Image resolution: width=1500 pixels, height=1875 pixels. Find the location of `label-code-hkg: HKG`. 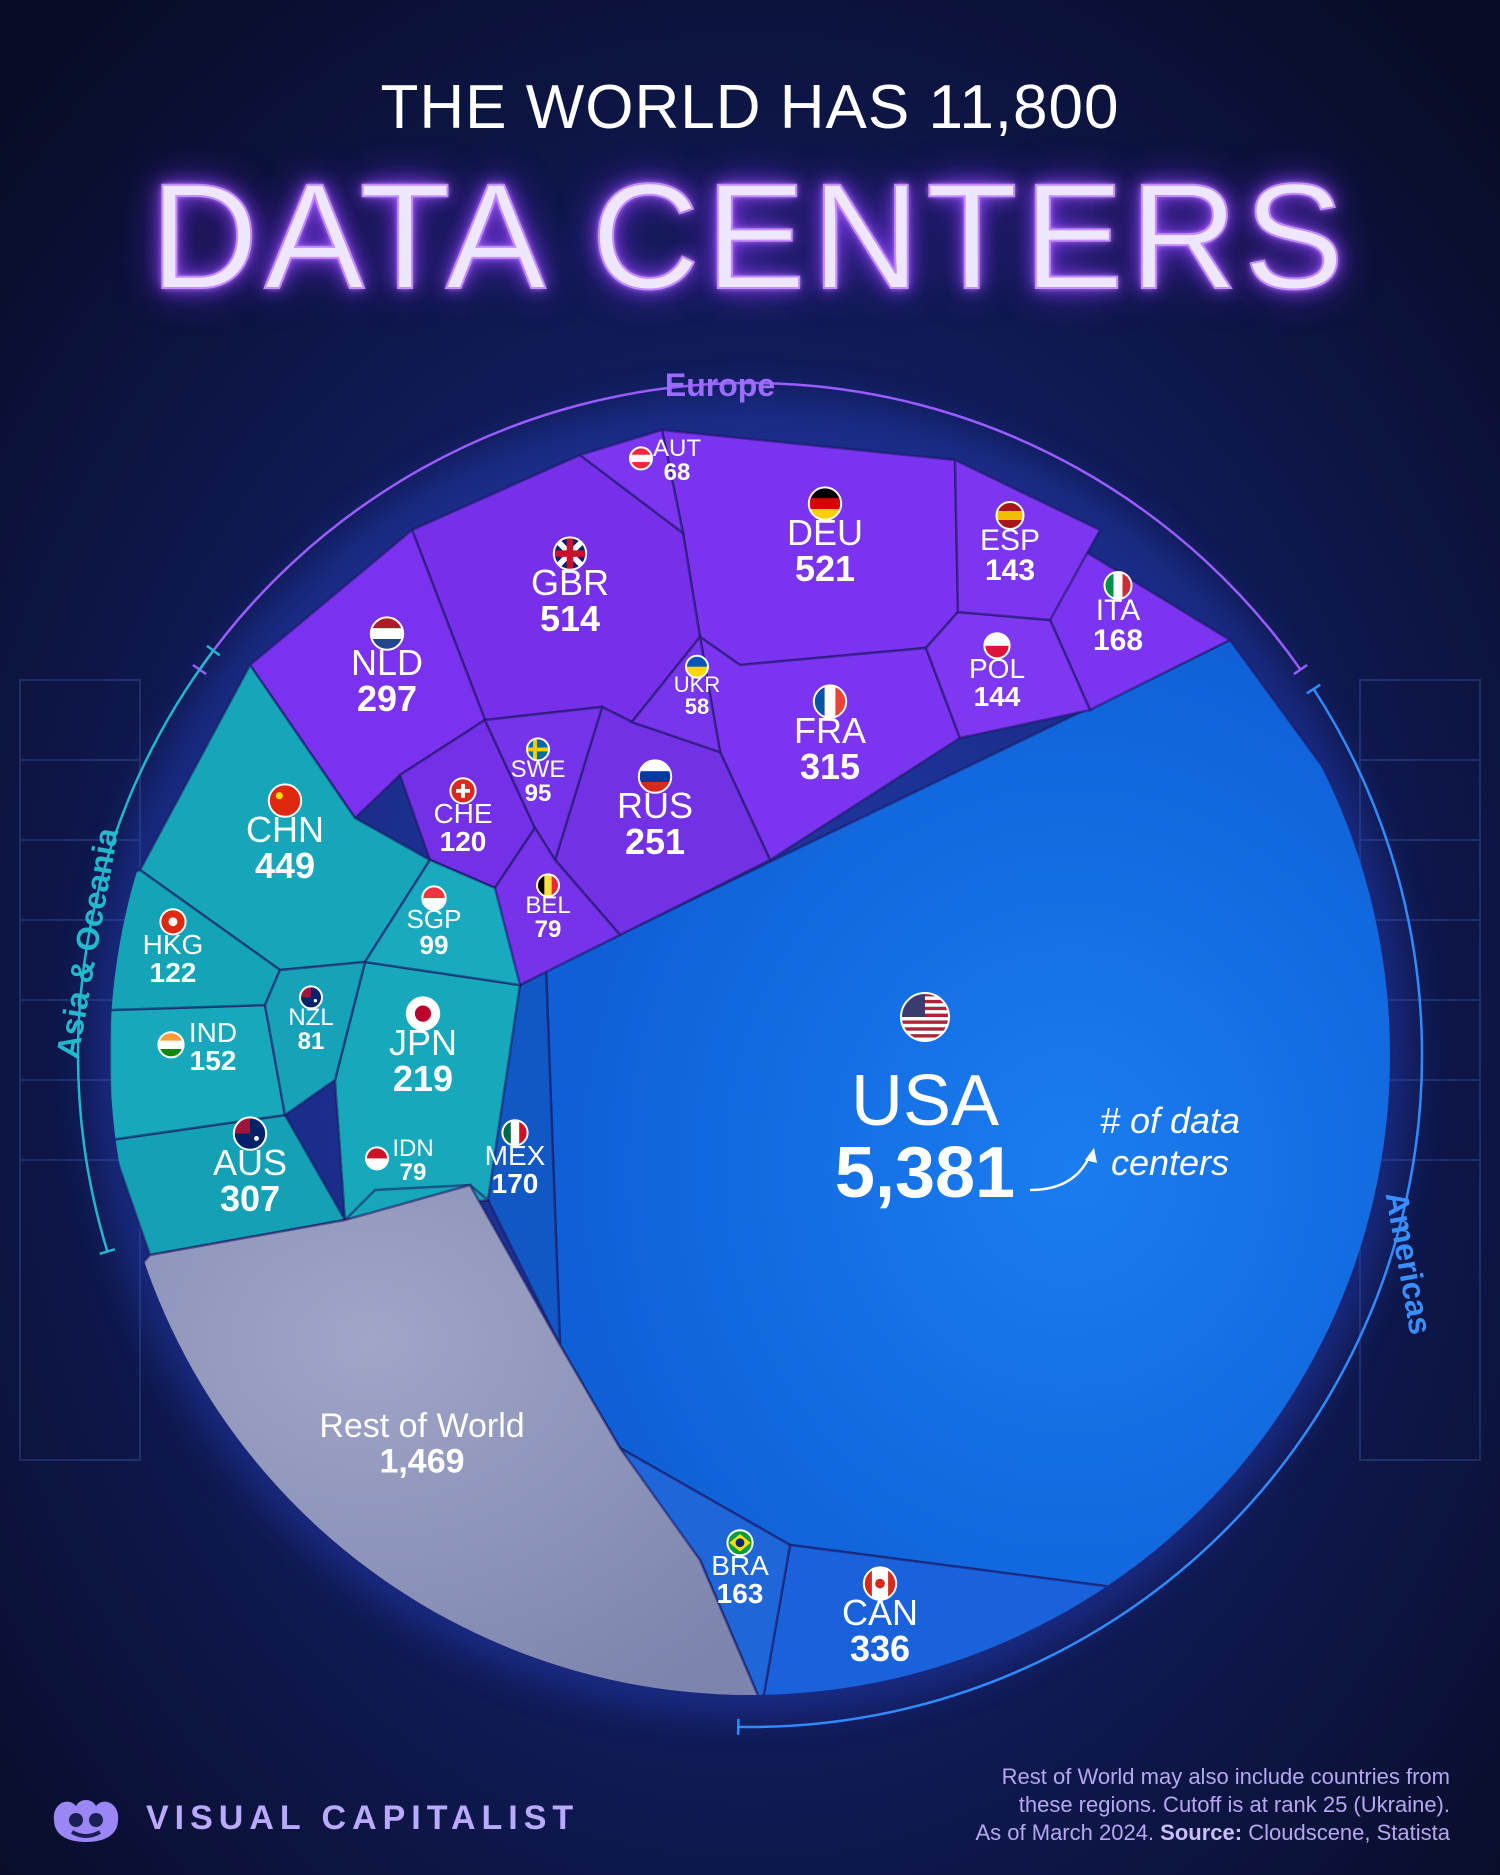

label-code-hkg: HKG is located at coordinates (173, 944).